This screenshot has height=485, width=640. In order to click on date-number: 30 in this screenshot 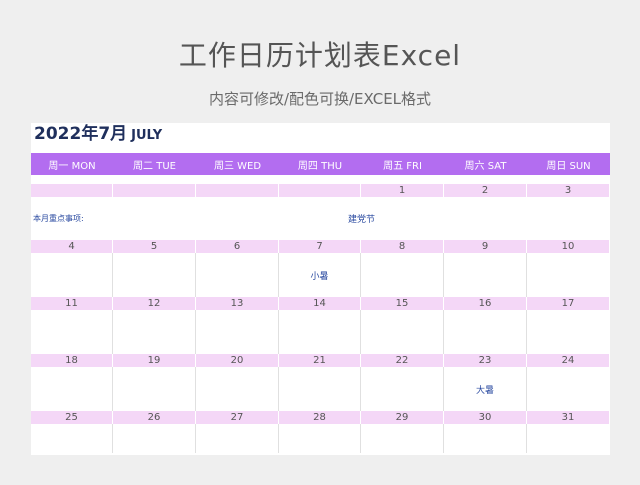, I will do `click(485, 417)`.